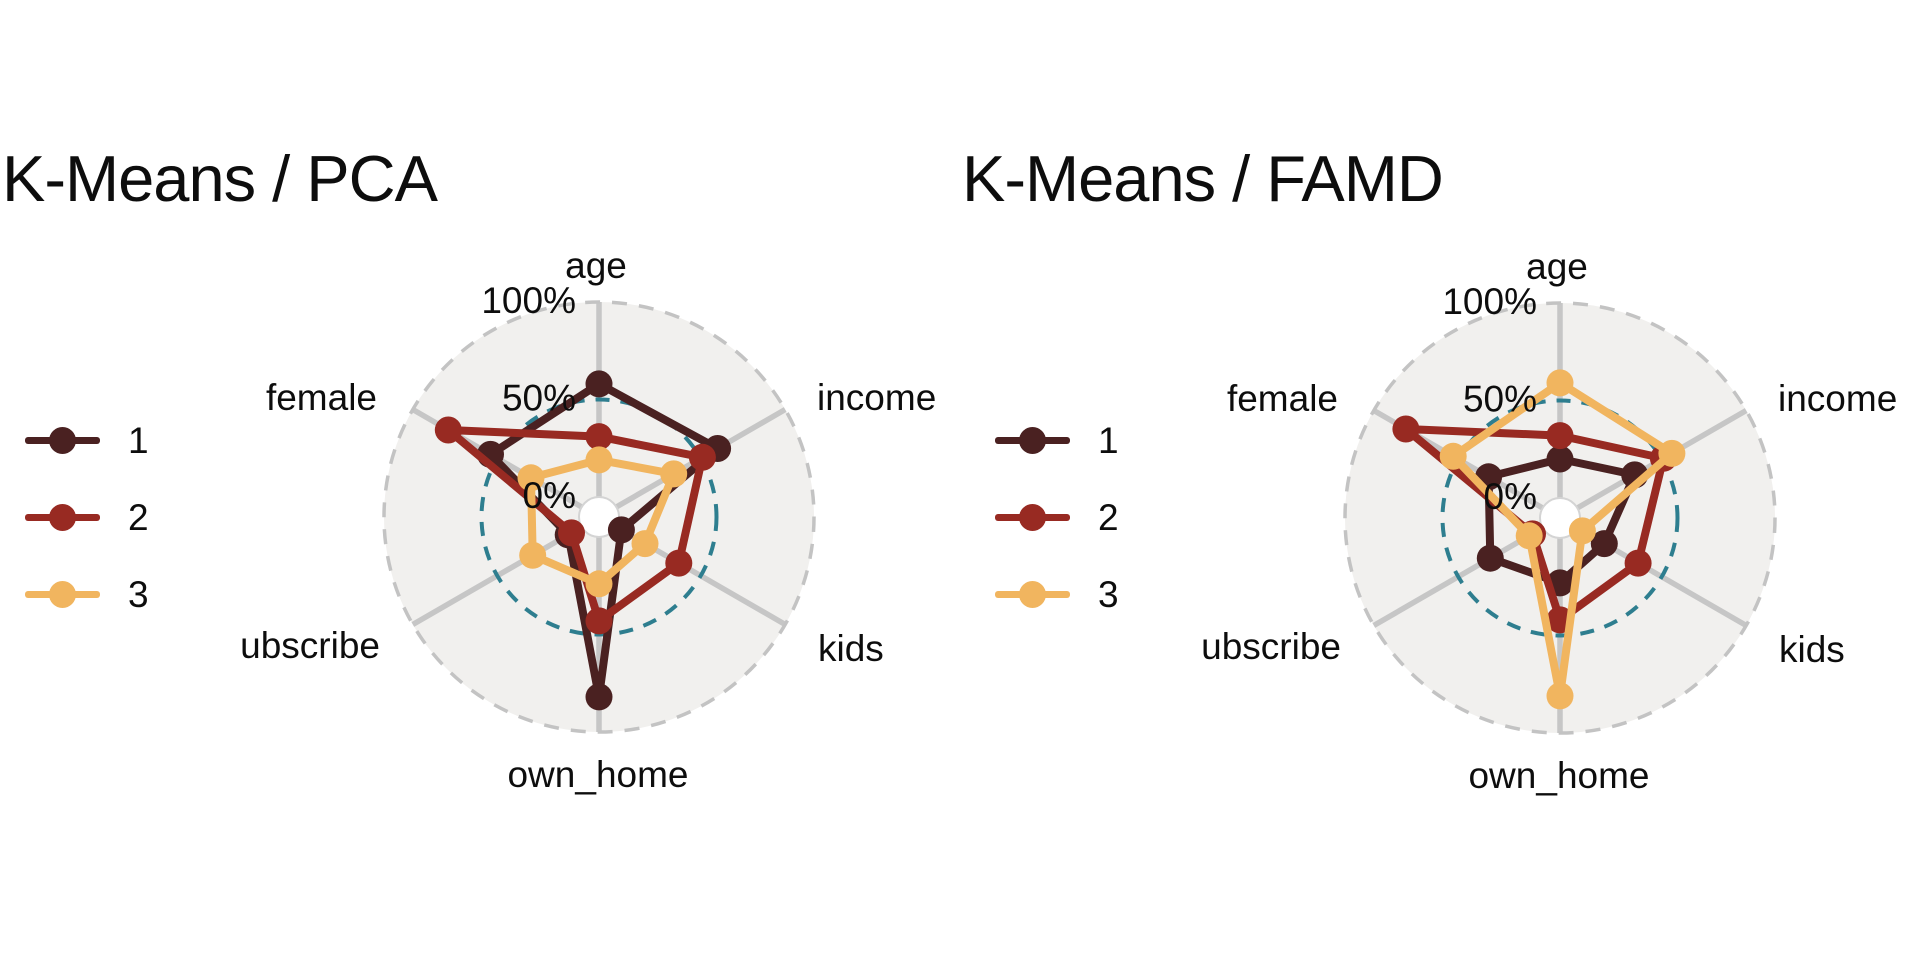 This screenshot has height=960, width=1920. I want to click on series-1-marker-own_home, so click(599, 697).